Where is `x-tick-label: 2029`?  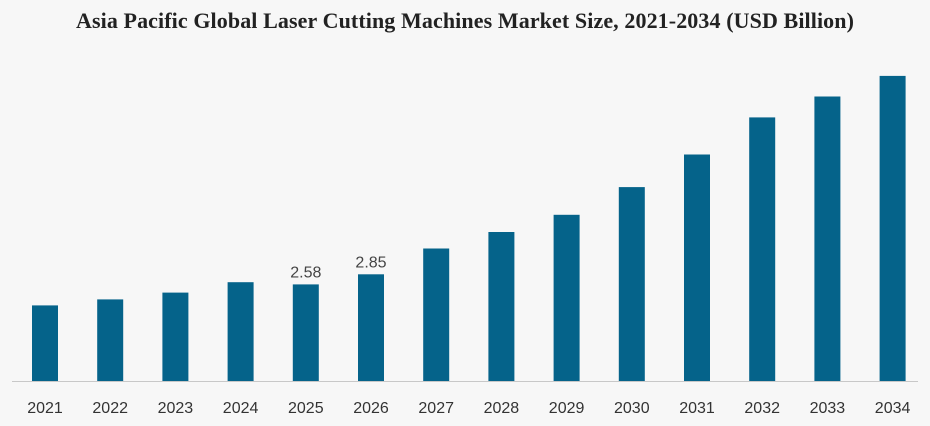
x-tick-label: 2029 is located at coordinates (567, 408).